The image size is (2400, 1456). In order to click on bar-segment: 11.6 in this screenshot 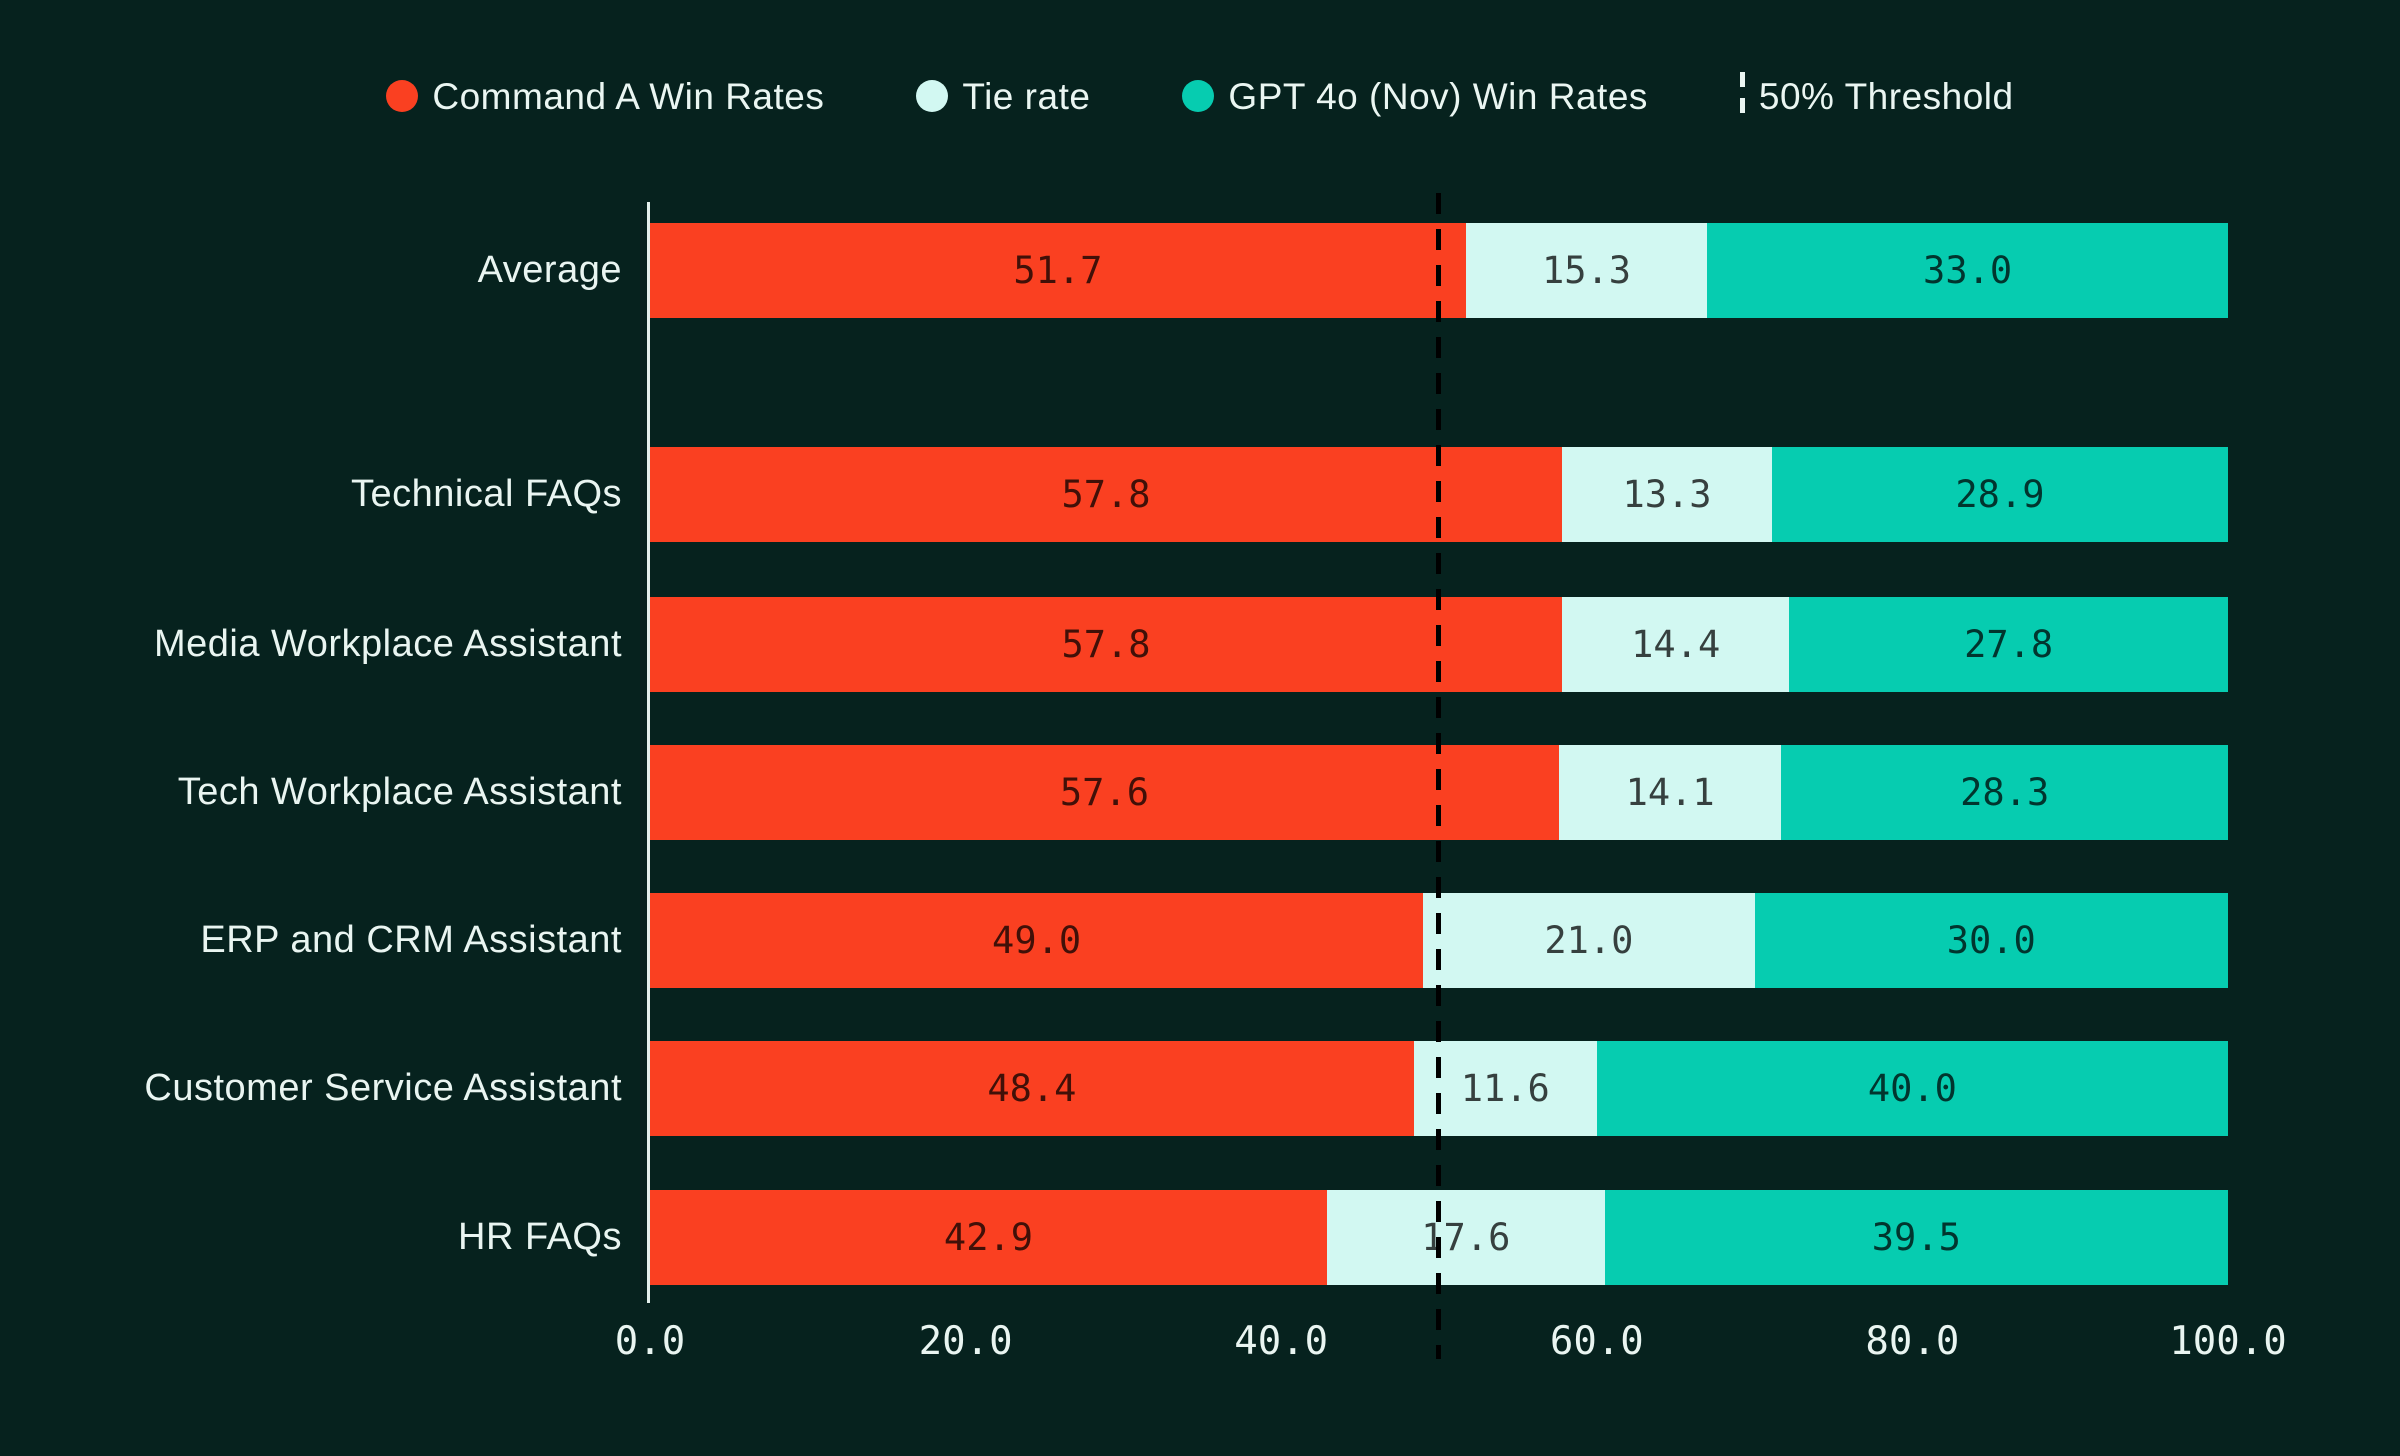, I will do `click(1505, 1088)`.